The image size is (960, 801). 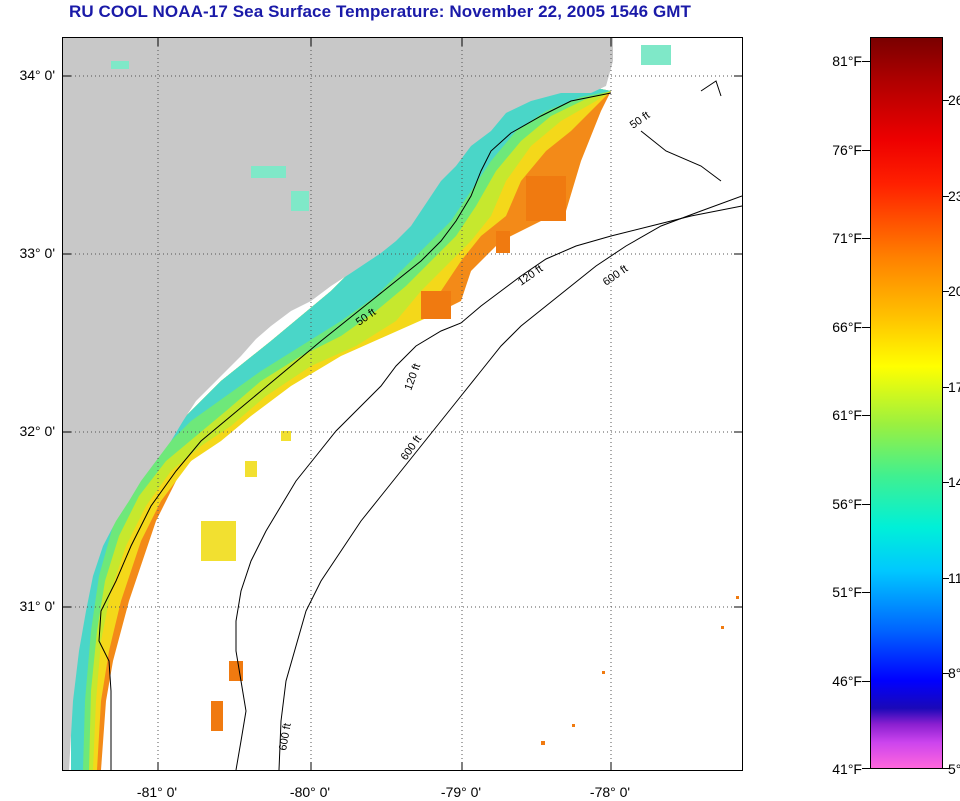 I want to click on colorbar-f-label: 46°F, so click(x=847, y=681).